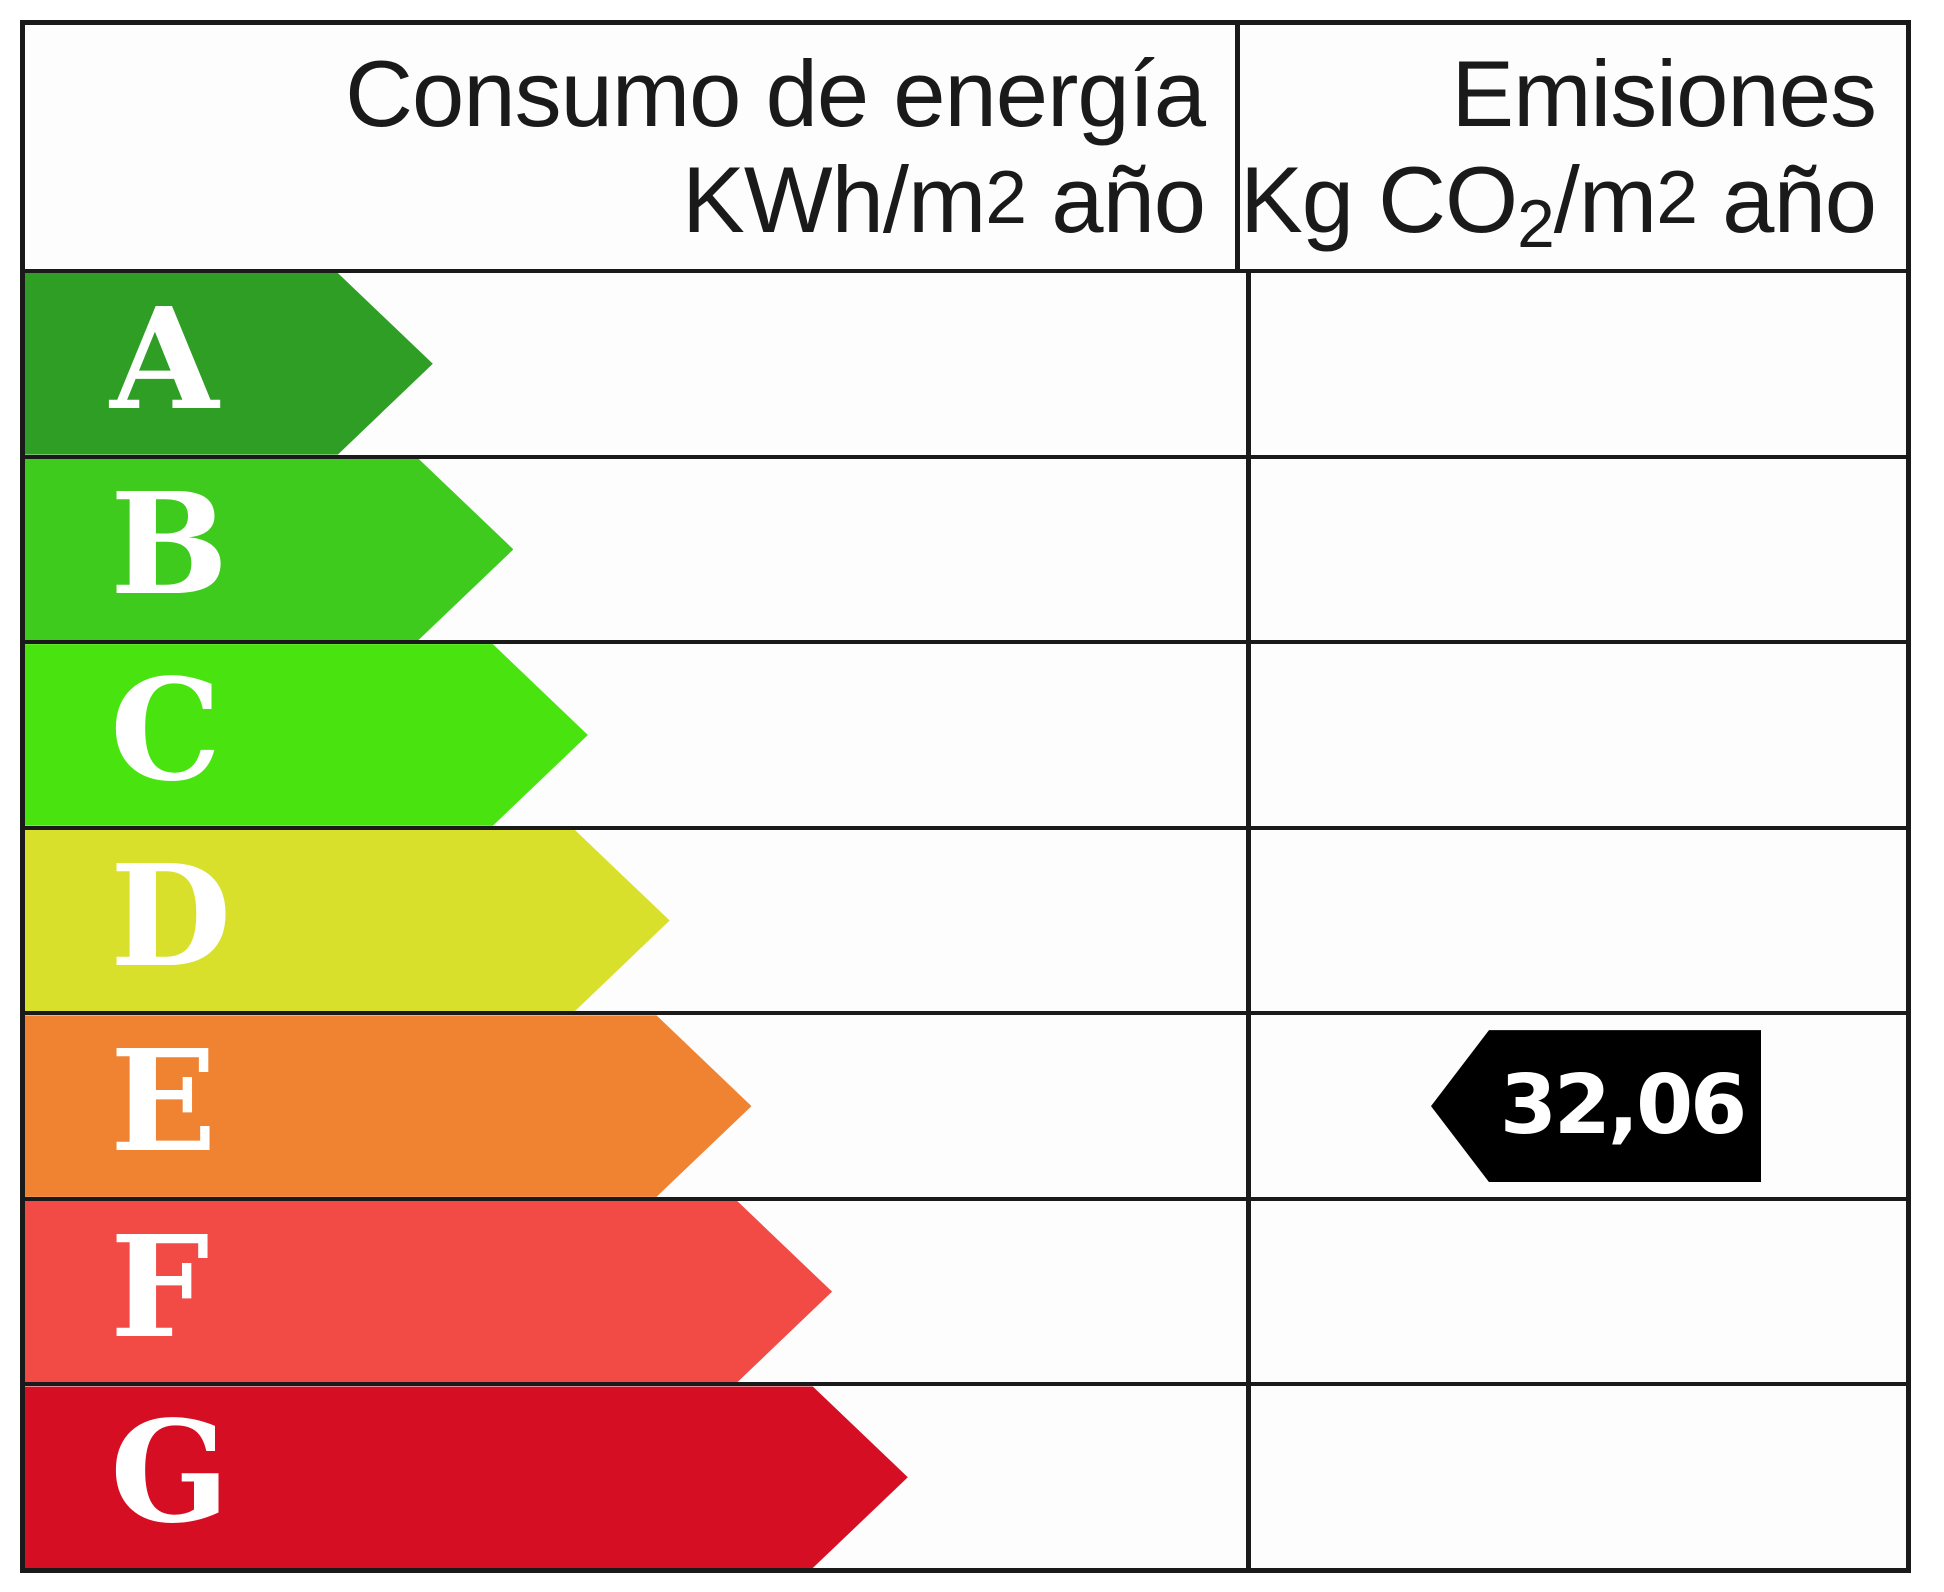 Image resolution: width=1944 pixels, height=1592 pixels. What do you see at coordinates (347, 921) in the screenshot?
I see `rating-band-d-arrow: D` at bounding box center [347, 921].